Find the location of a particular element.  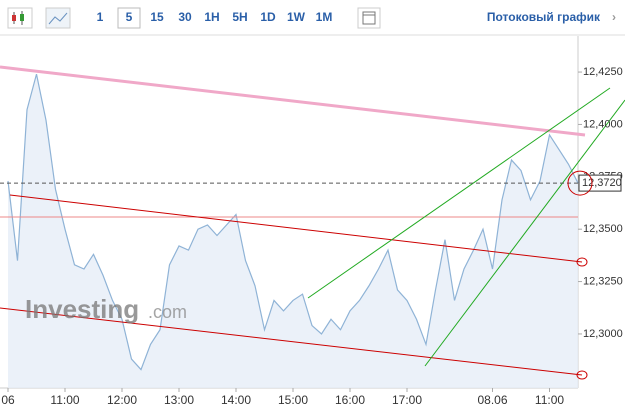

interval-button: 1H is located at coordinates (211, 17).